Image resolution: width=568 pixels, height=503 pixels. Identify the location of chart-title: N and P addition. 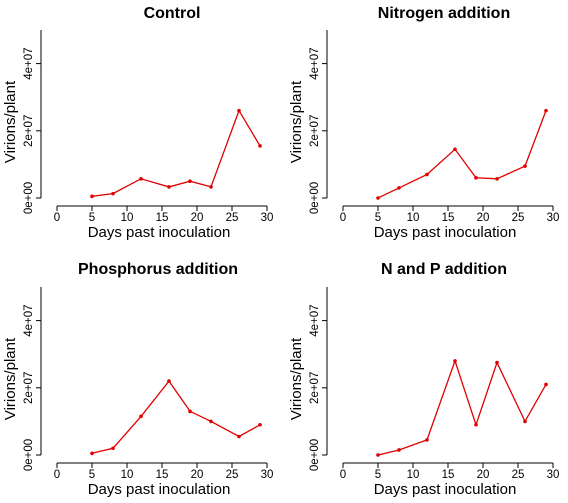
(444, 269).